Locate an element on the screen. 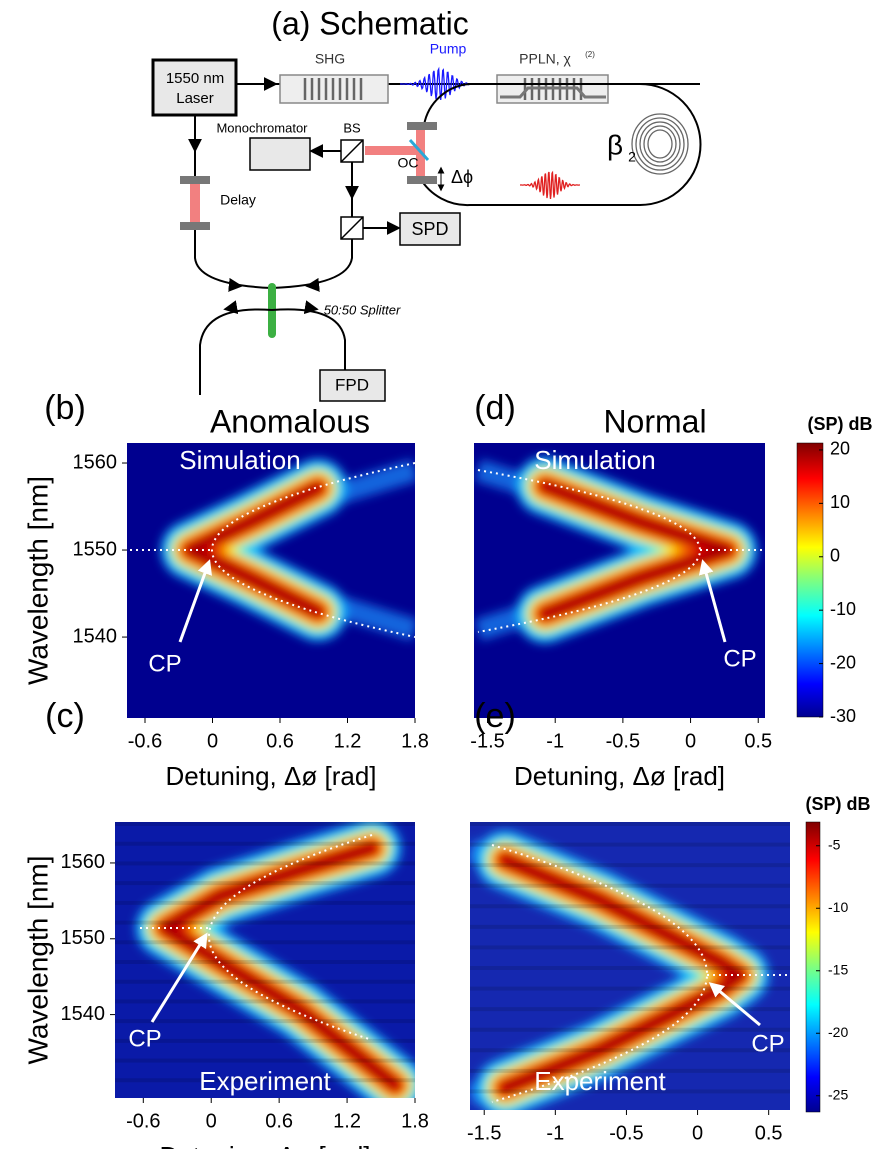 Image resolution: width=878 pixels, height=1149 pixels. label: -0.5 is located at coordinates (623, 741).